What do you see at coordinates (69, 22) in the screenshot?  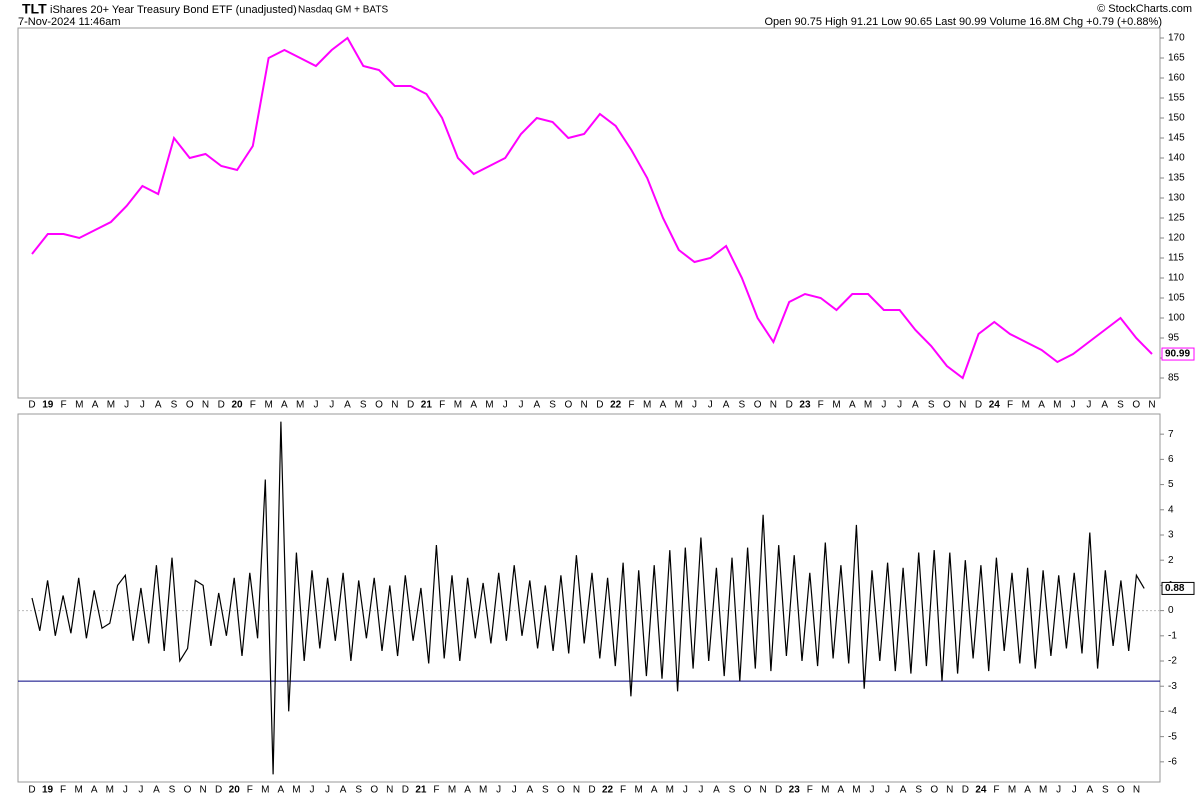 I see `datetime: 7-Nov-2024 11:46am` at bounding box center [69, 22].